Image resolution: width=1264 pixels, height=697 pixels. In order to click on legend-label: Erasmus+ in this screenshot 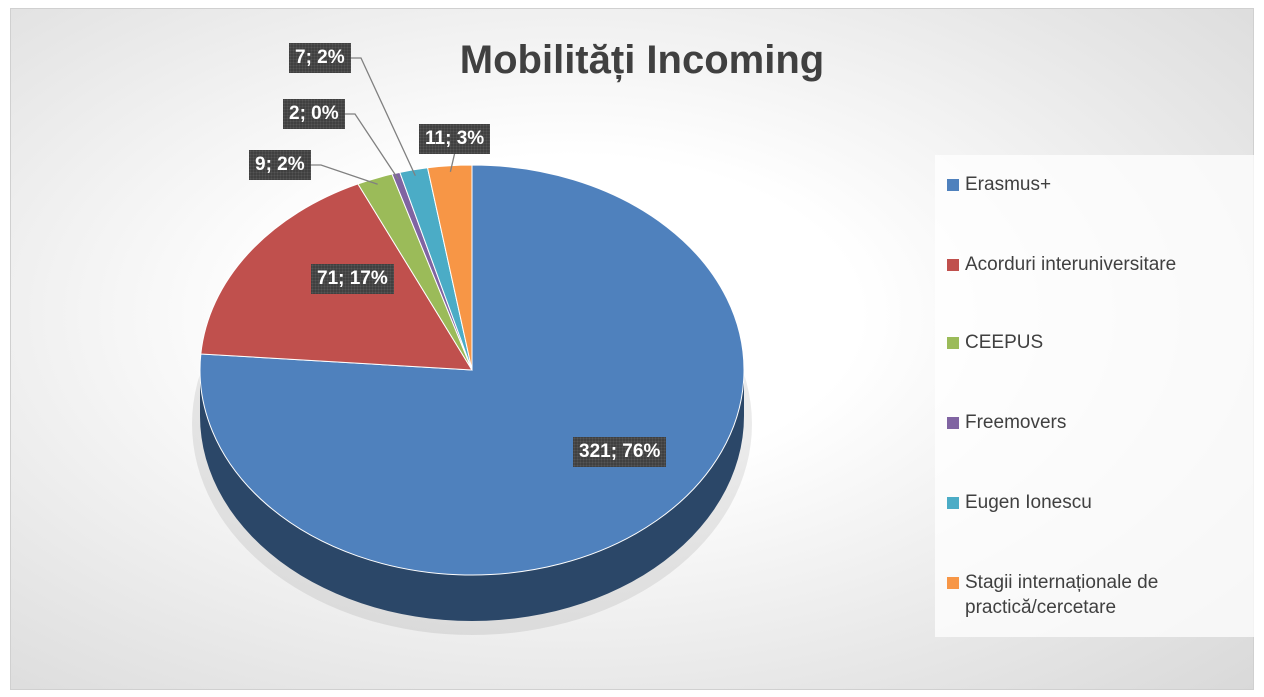, I will do `click(1008, 184)`.